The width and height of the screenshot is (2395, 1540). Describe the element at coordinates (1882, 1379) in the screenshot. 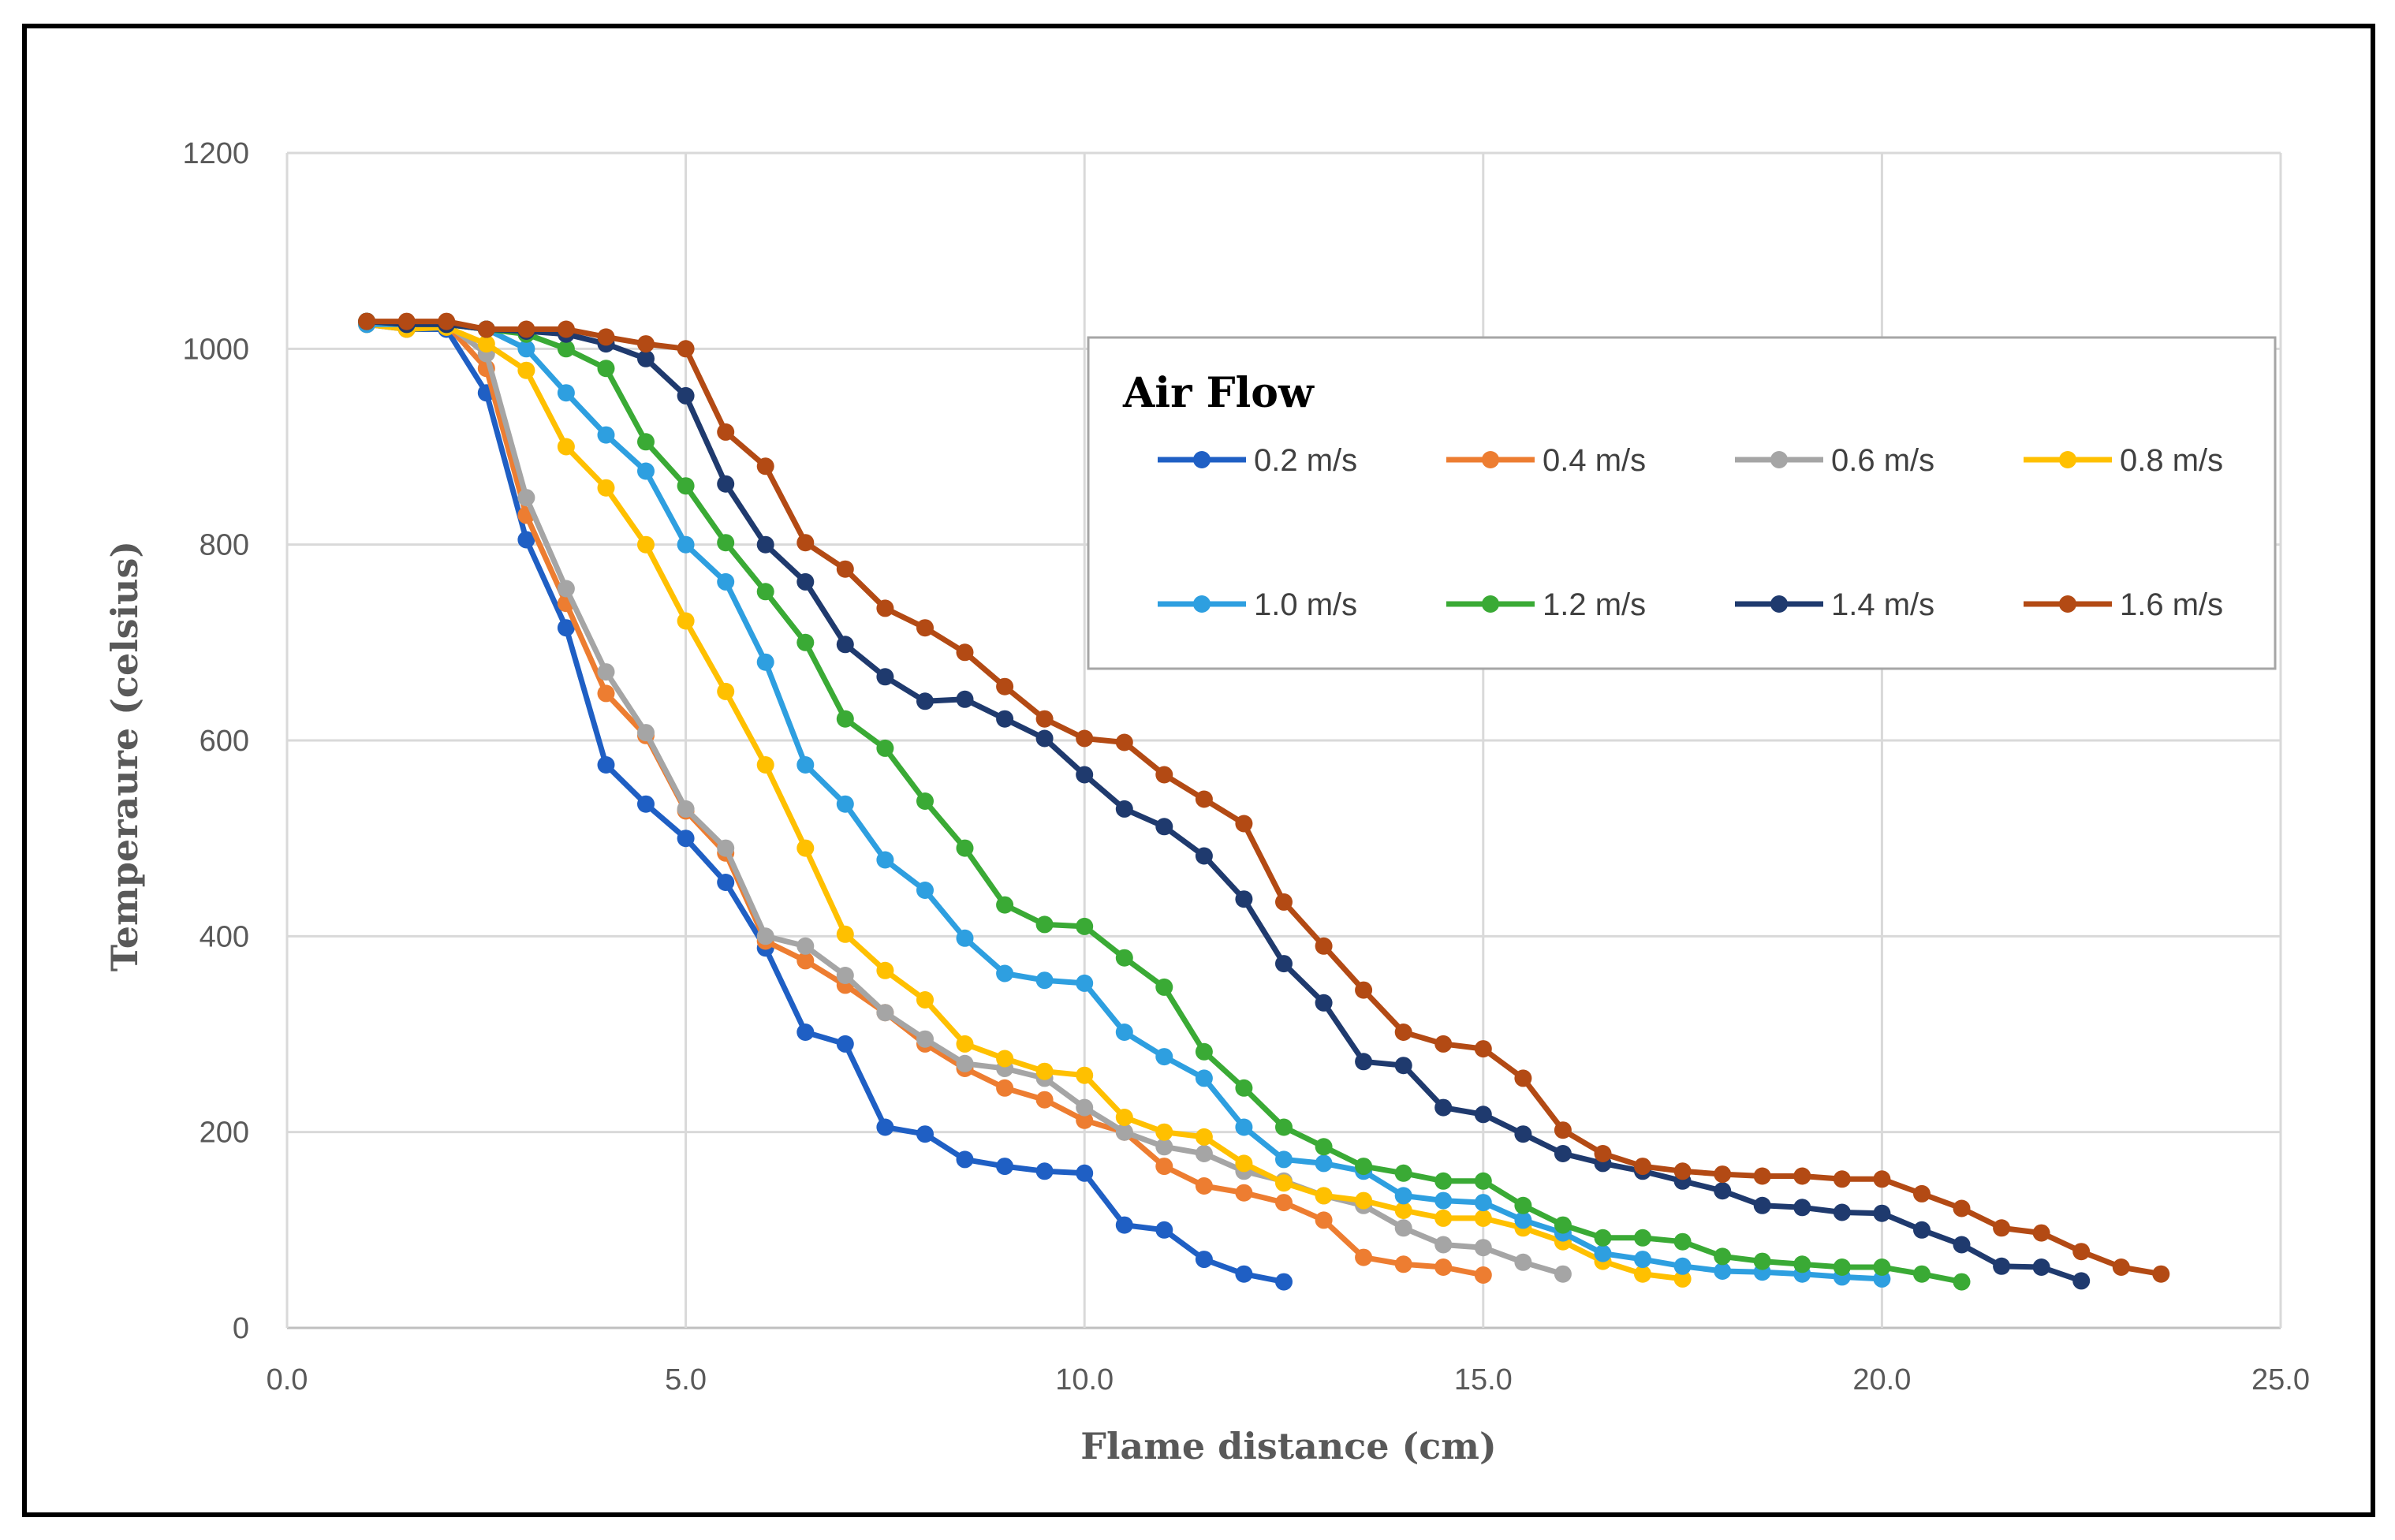

I see `x-tick-label: 20.0` at that location.